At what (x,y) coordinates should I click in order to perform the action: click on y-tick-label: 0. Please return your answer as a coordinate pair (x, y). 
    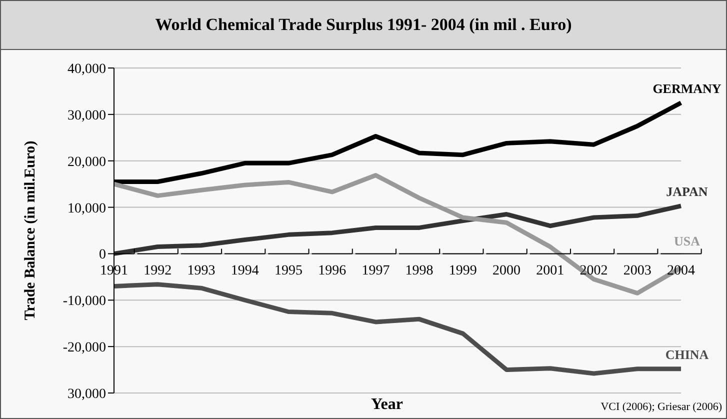
    Looking at the image, I should click on (102, 255).